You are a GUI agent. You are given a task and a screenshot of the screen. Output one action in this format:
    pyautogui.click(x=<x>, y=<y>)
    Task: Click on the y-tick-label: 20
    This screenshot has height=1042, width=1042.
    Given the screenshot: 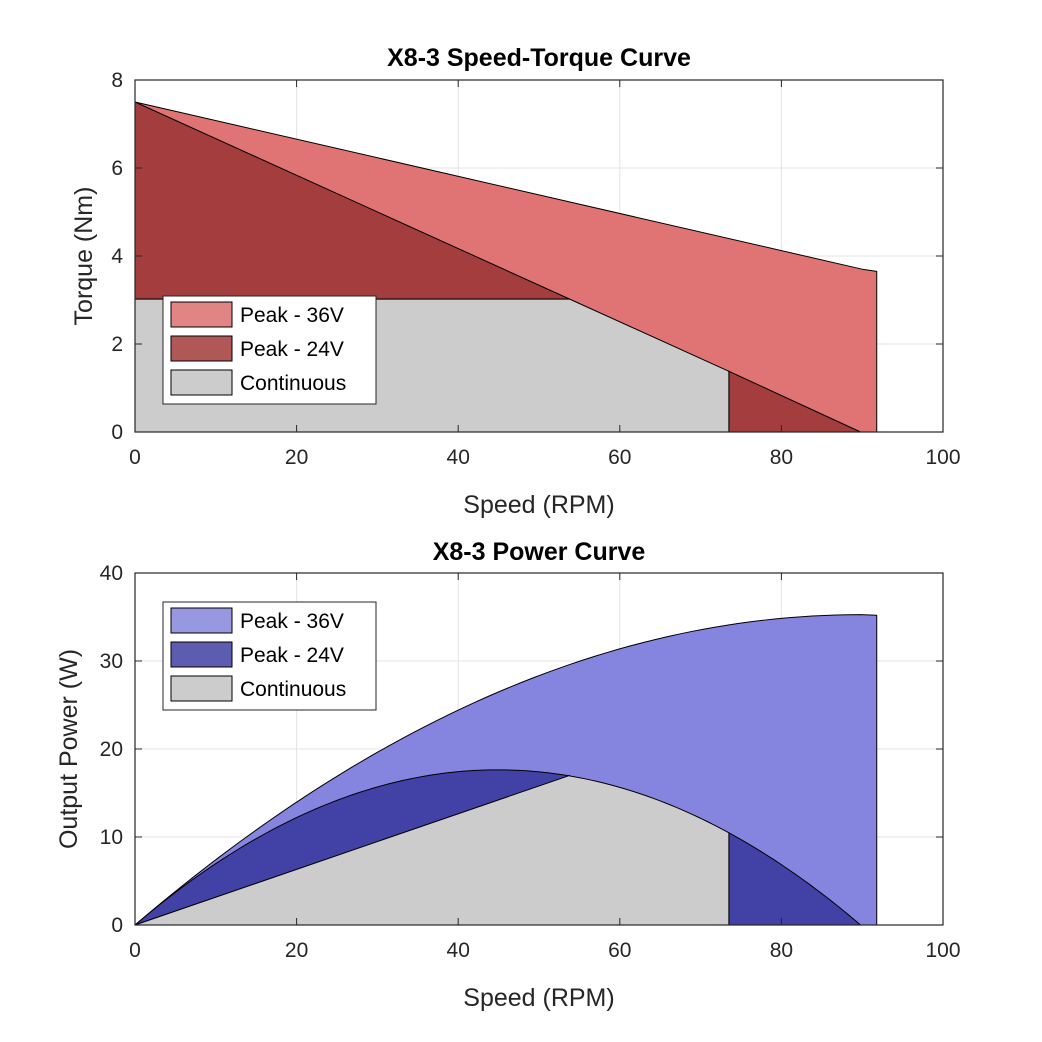 What is the action you would take?
    pyautogui.click(x=111, y=749)
    